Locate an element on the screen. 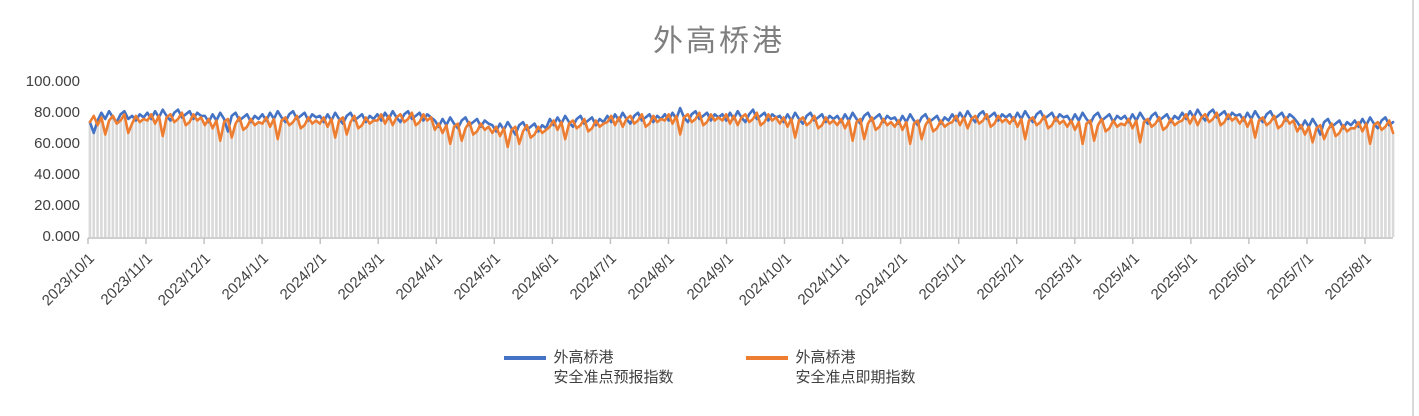 The width and height of the screenshot is (1419, 416). legend: 外高桥港 安全准点预报指数 外高桥港 安全准点即期指数 is located at coordinates (709, 368).